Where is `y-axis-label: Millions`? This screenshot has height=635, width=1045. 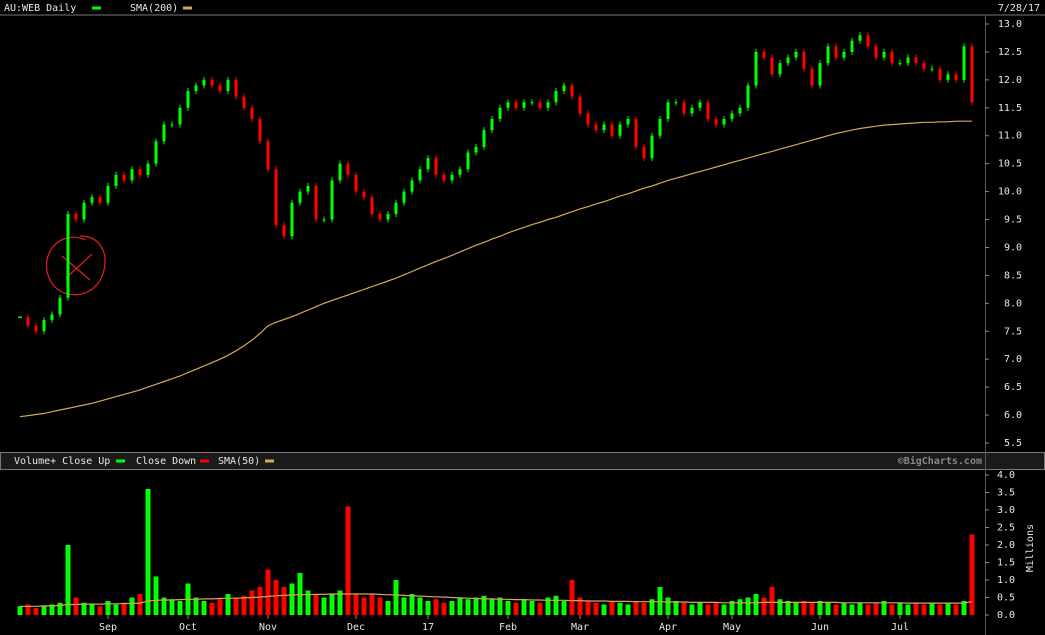
y-axis-label: Millions is located at coordinates (1030, 548).